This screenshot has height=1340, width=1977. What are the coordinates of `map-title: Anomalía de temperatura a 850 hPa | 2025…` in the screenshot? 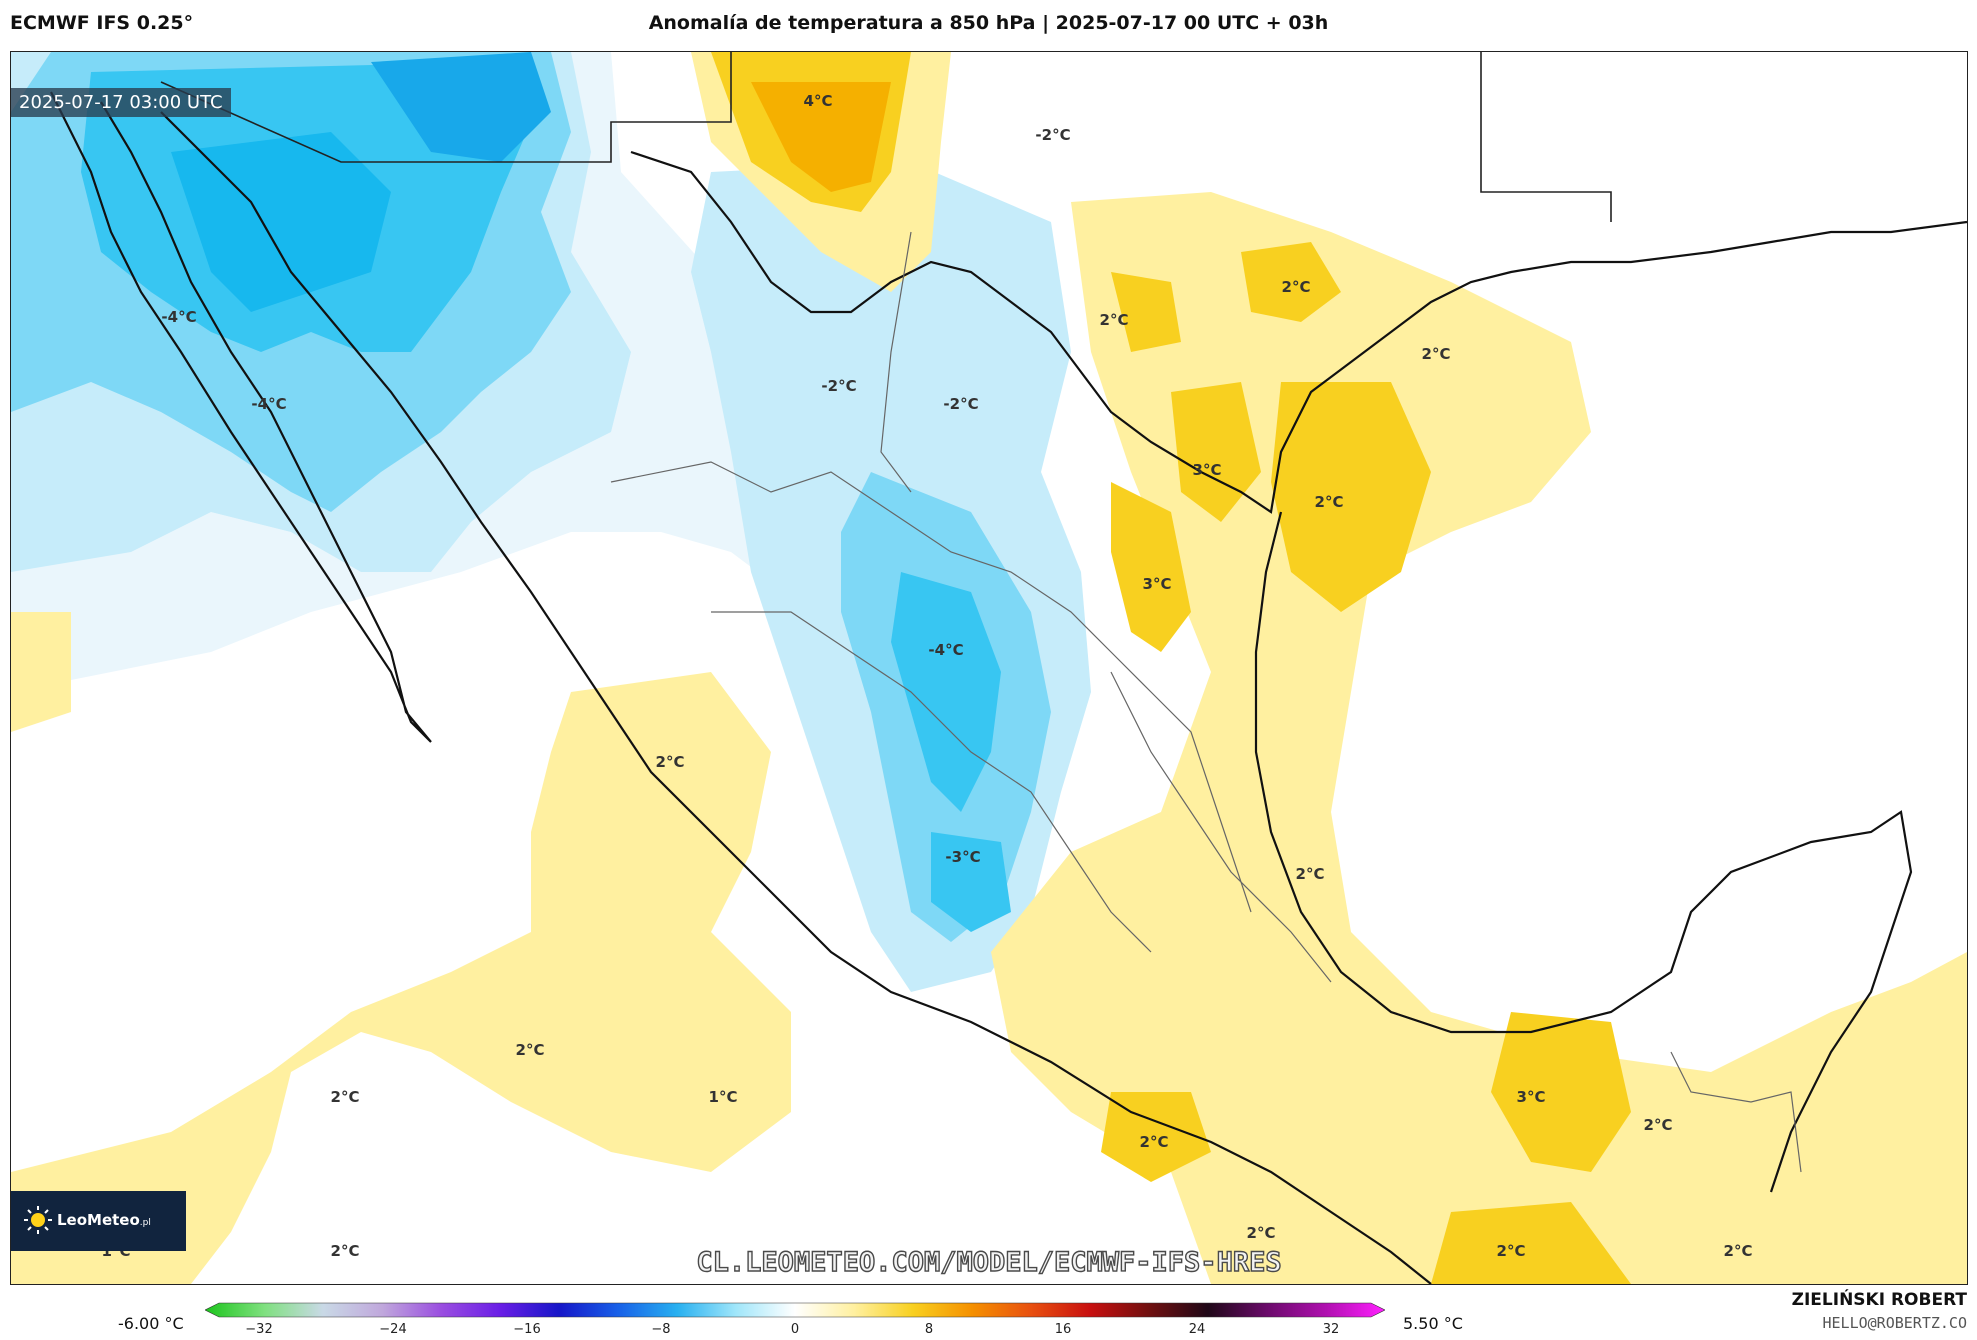 It's located at (988, 23).